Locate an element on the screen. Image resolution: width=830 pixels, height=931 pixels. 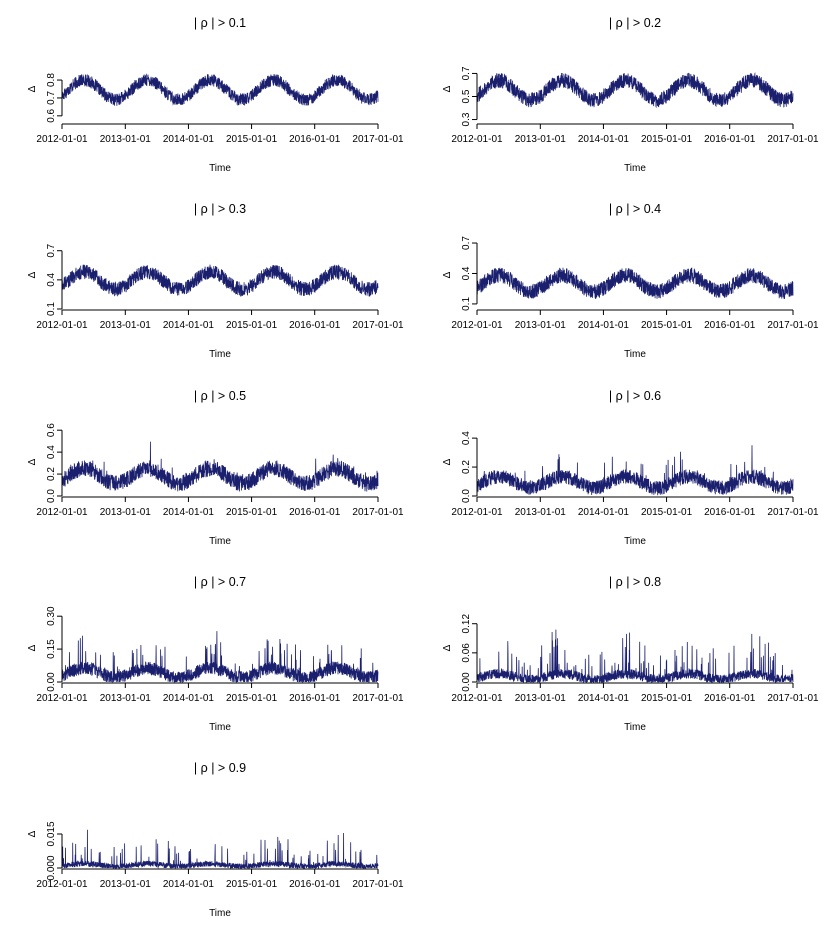
panel-title: | ρ | > 0.2 is located at coordinates (635, 23).